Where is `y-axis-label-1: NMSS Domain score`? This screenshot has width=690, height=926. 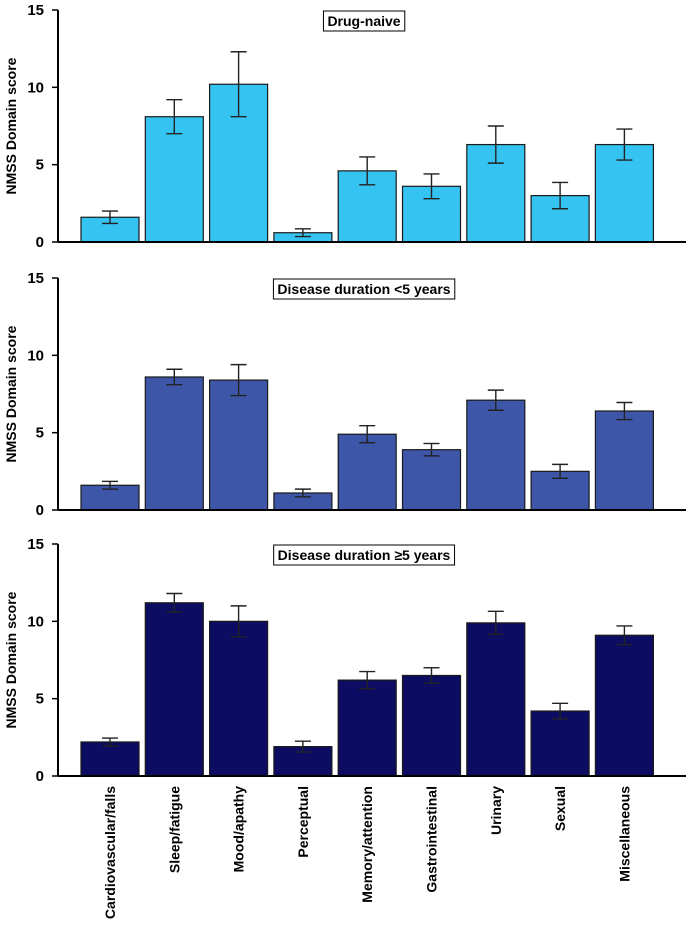
y-axis-label-1: NMSS Domain score is located at coordinates (11, 125).